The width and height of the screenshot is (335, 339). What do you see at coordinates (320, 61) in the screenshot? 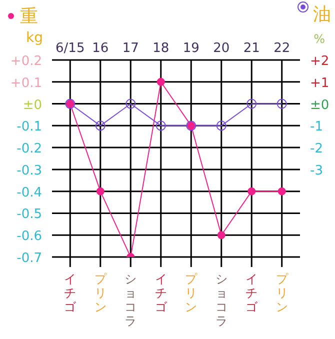
I see `y2-tick-label: +2` at bounding box center [320, 61].